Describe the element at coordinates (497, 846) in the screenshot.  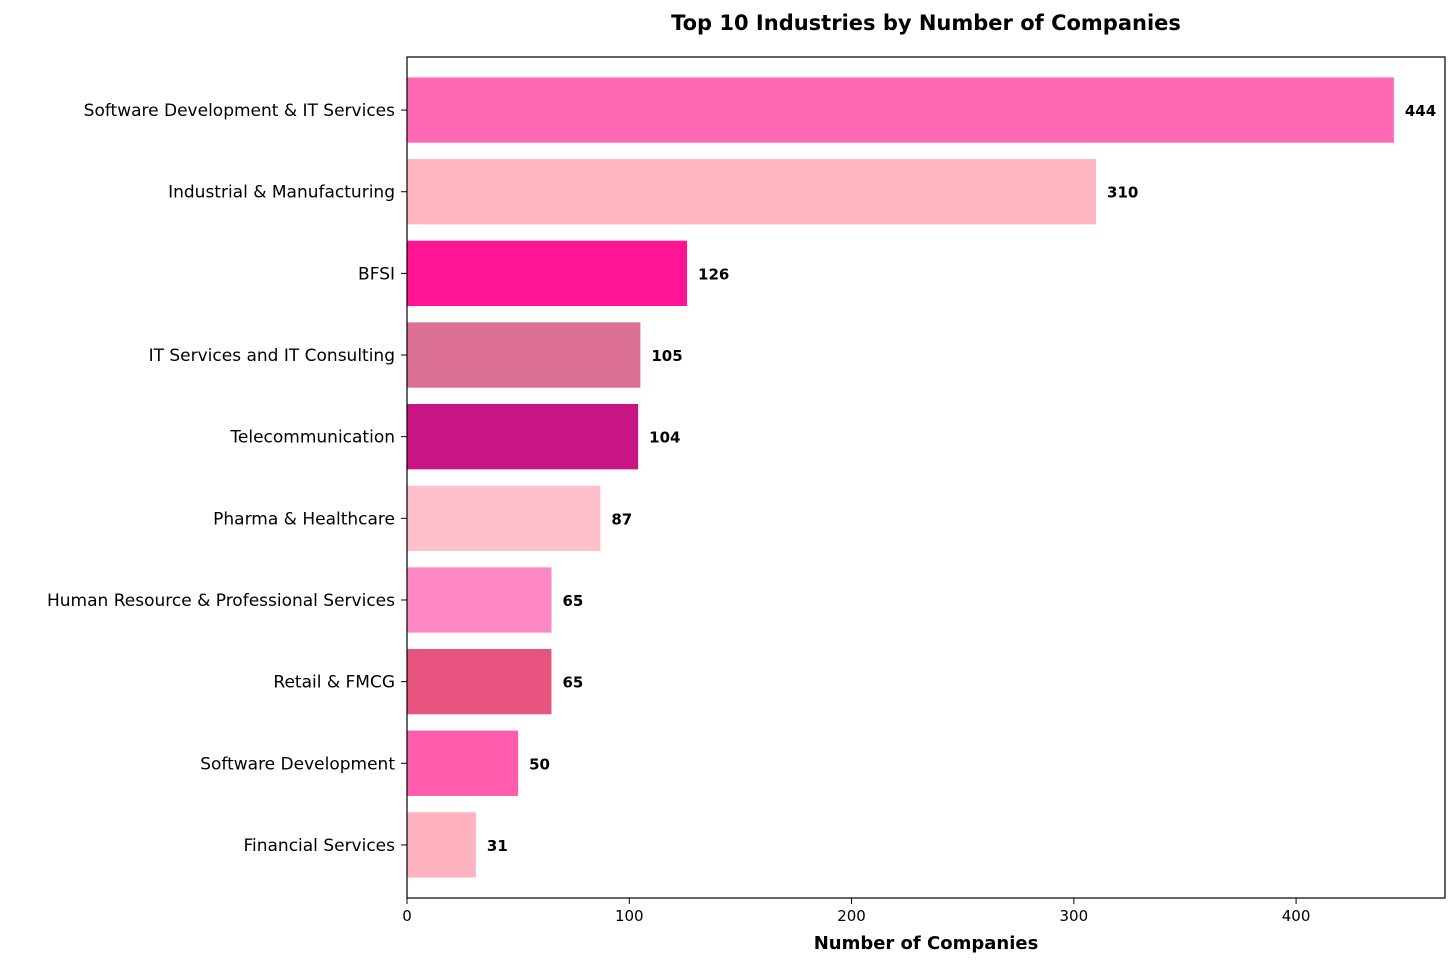
I see `data-label: 31` at that location.